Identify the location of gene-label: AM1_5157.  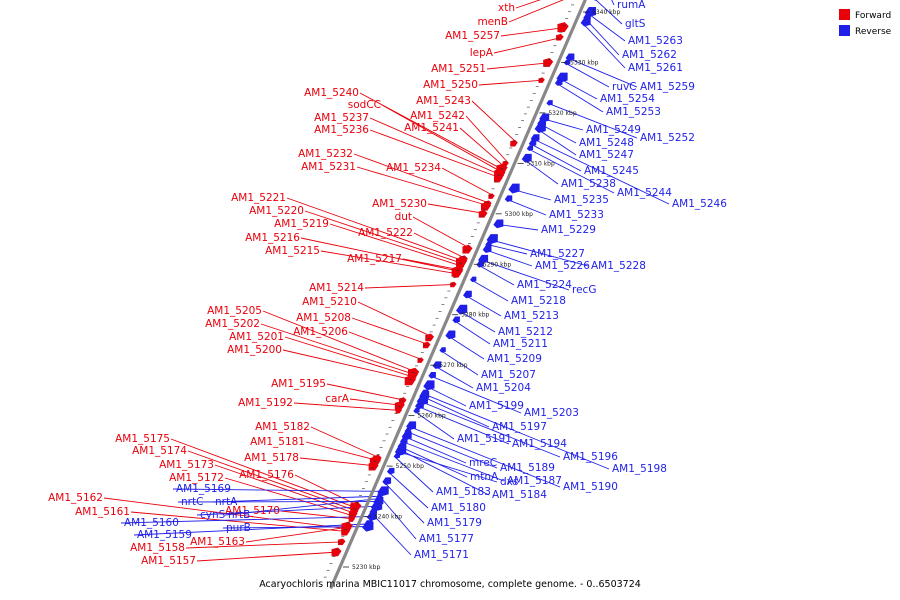
(168, 561).